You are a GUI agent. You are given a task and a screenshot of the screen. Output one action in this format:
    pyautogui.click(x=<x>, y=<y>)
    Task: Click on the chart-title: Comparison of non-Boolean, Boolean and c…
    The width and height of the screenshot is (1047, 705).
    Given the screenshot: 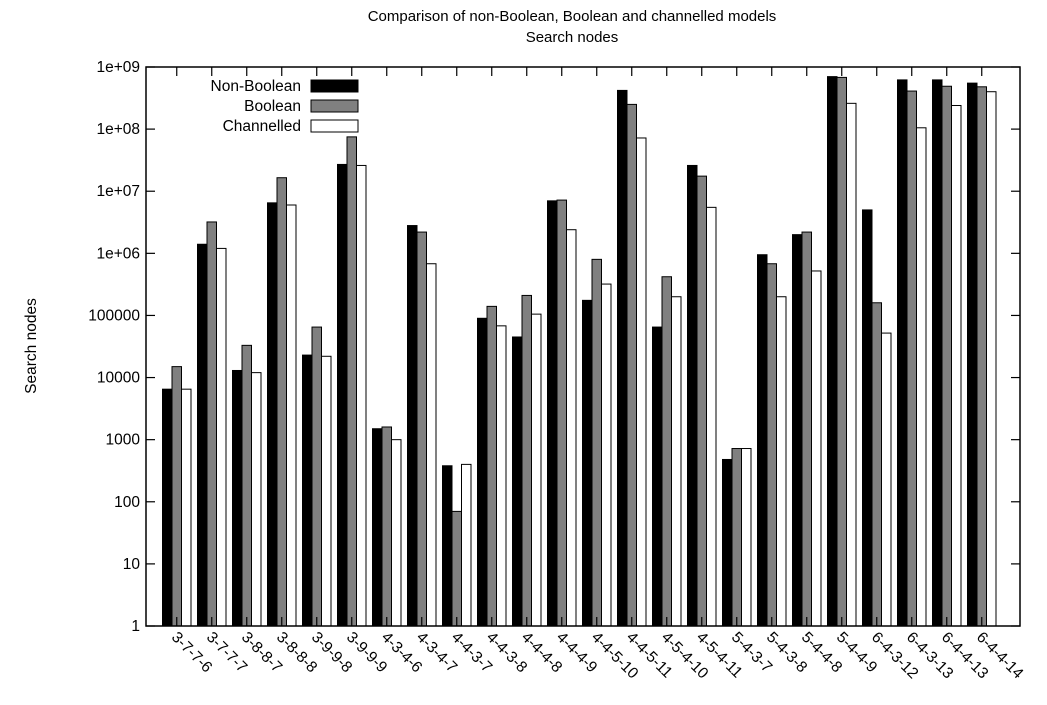 What is the action you would take?
    pyautogui.click(x=572, y=16)
    